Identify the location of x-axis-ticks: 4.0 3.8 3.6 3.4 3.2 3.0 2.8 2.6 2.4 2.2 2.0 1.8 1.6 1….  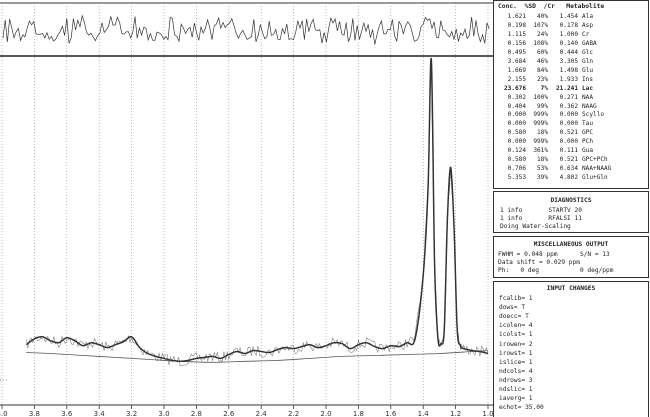
(246, 411).